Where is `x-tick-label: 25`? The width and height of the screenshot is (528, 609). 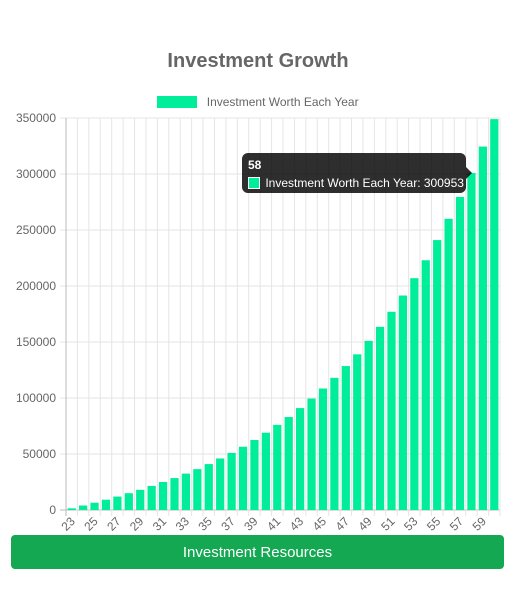
x-tick-label: 25 is located at coordinates (91, 524).